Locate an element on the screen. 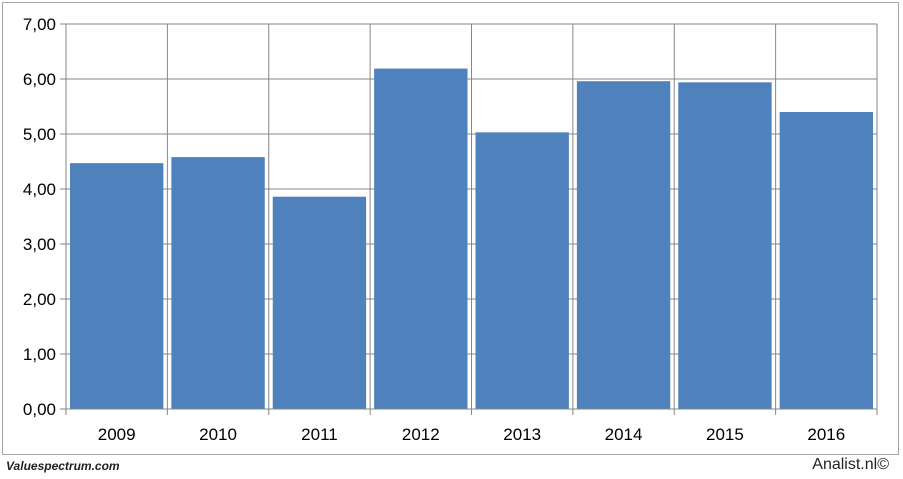 The width and height of the screenshot is (903, 479). x-tick-label: 2009 is located at coordinates (117, 434).